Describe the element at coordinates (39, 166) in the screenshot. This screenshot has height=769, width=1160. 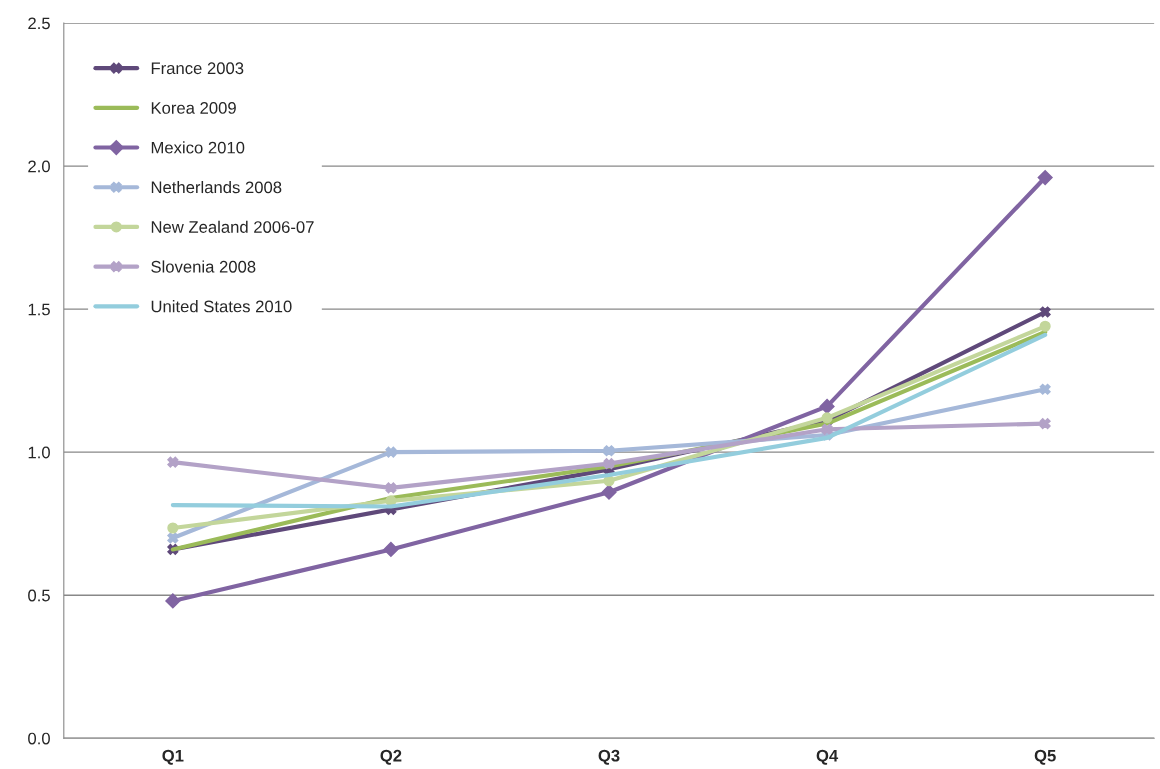
I see `y-tick-label: 2.0` at that location.